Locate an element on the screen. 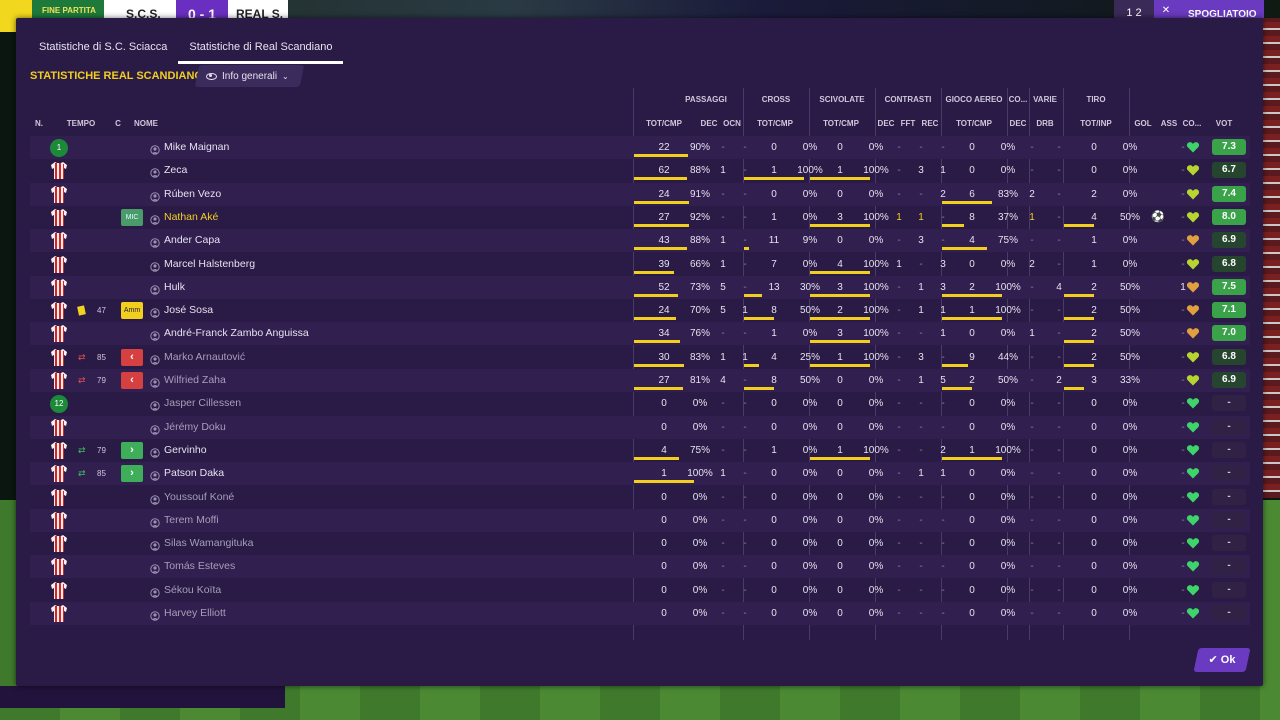  player-name: Marcel Halstenberg is located at coordinates (210, 263).